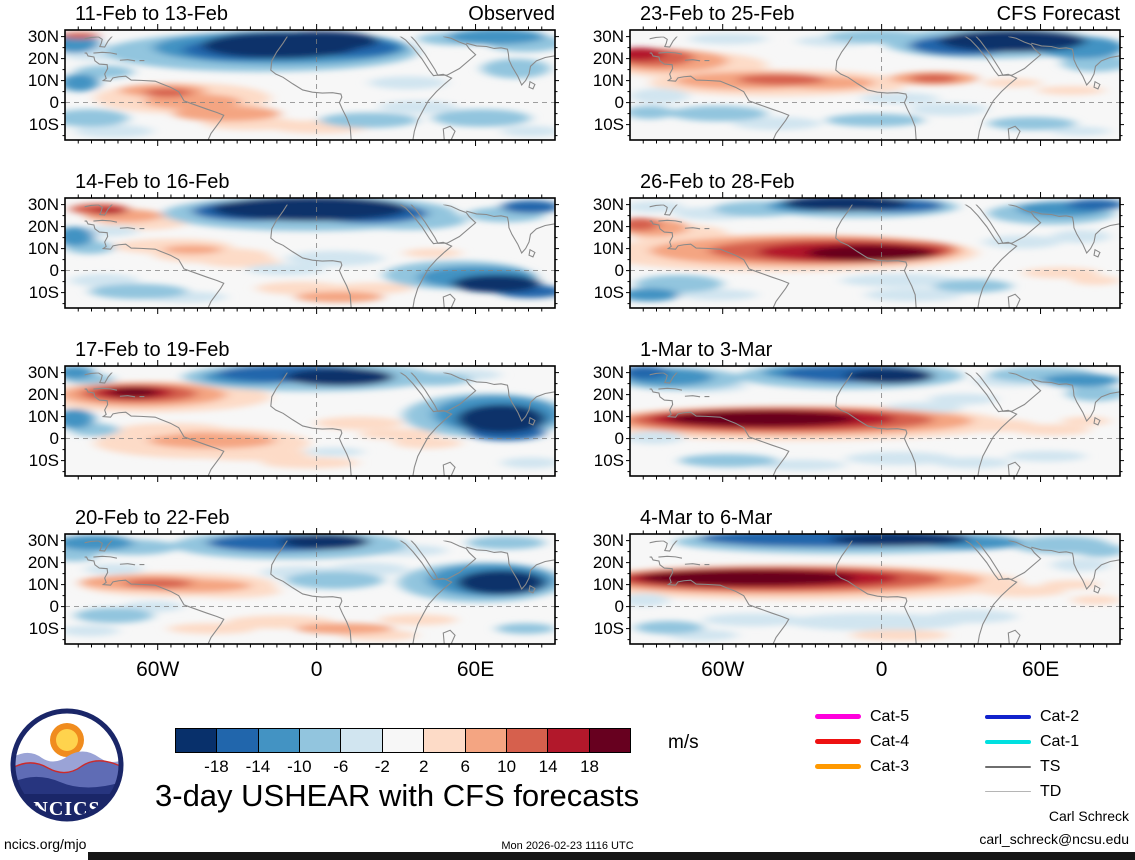 This screenshot has width=1135, height=860. I want to click on panel-title: 4-Mar to 6-Mar, so click(706, 518).